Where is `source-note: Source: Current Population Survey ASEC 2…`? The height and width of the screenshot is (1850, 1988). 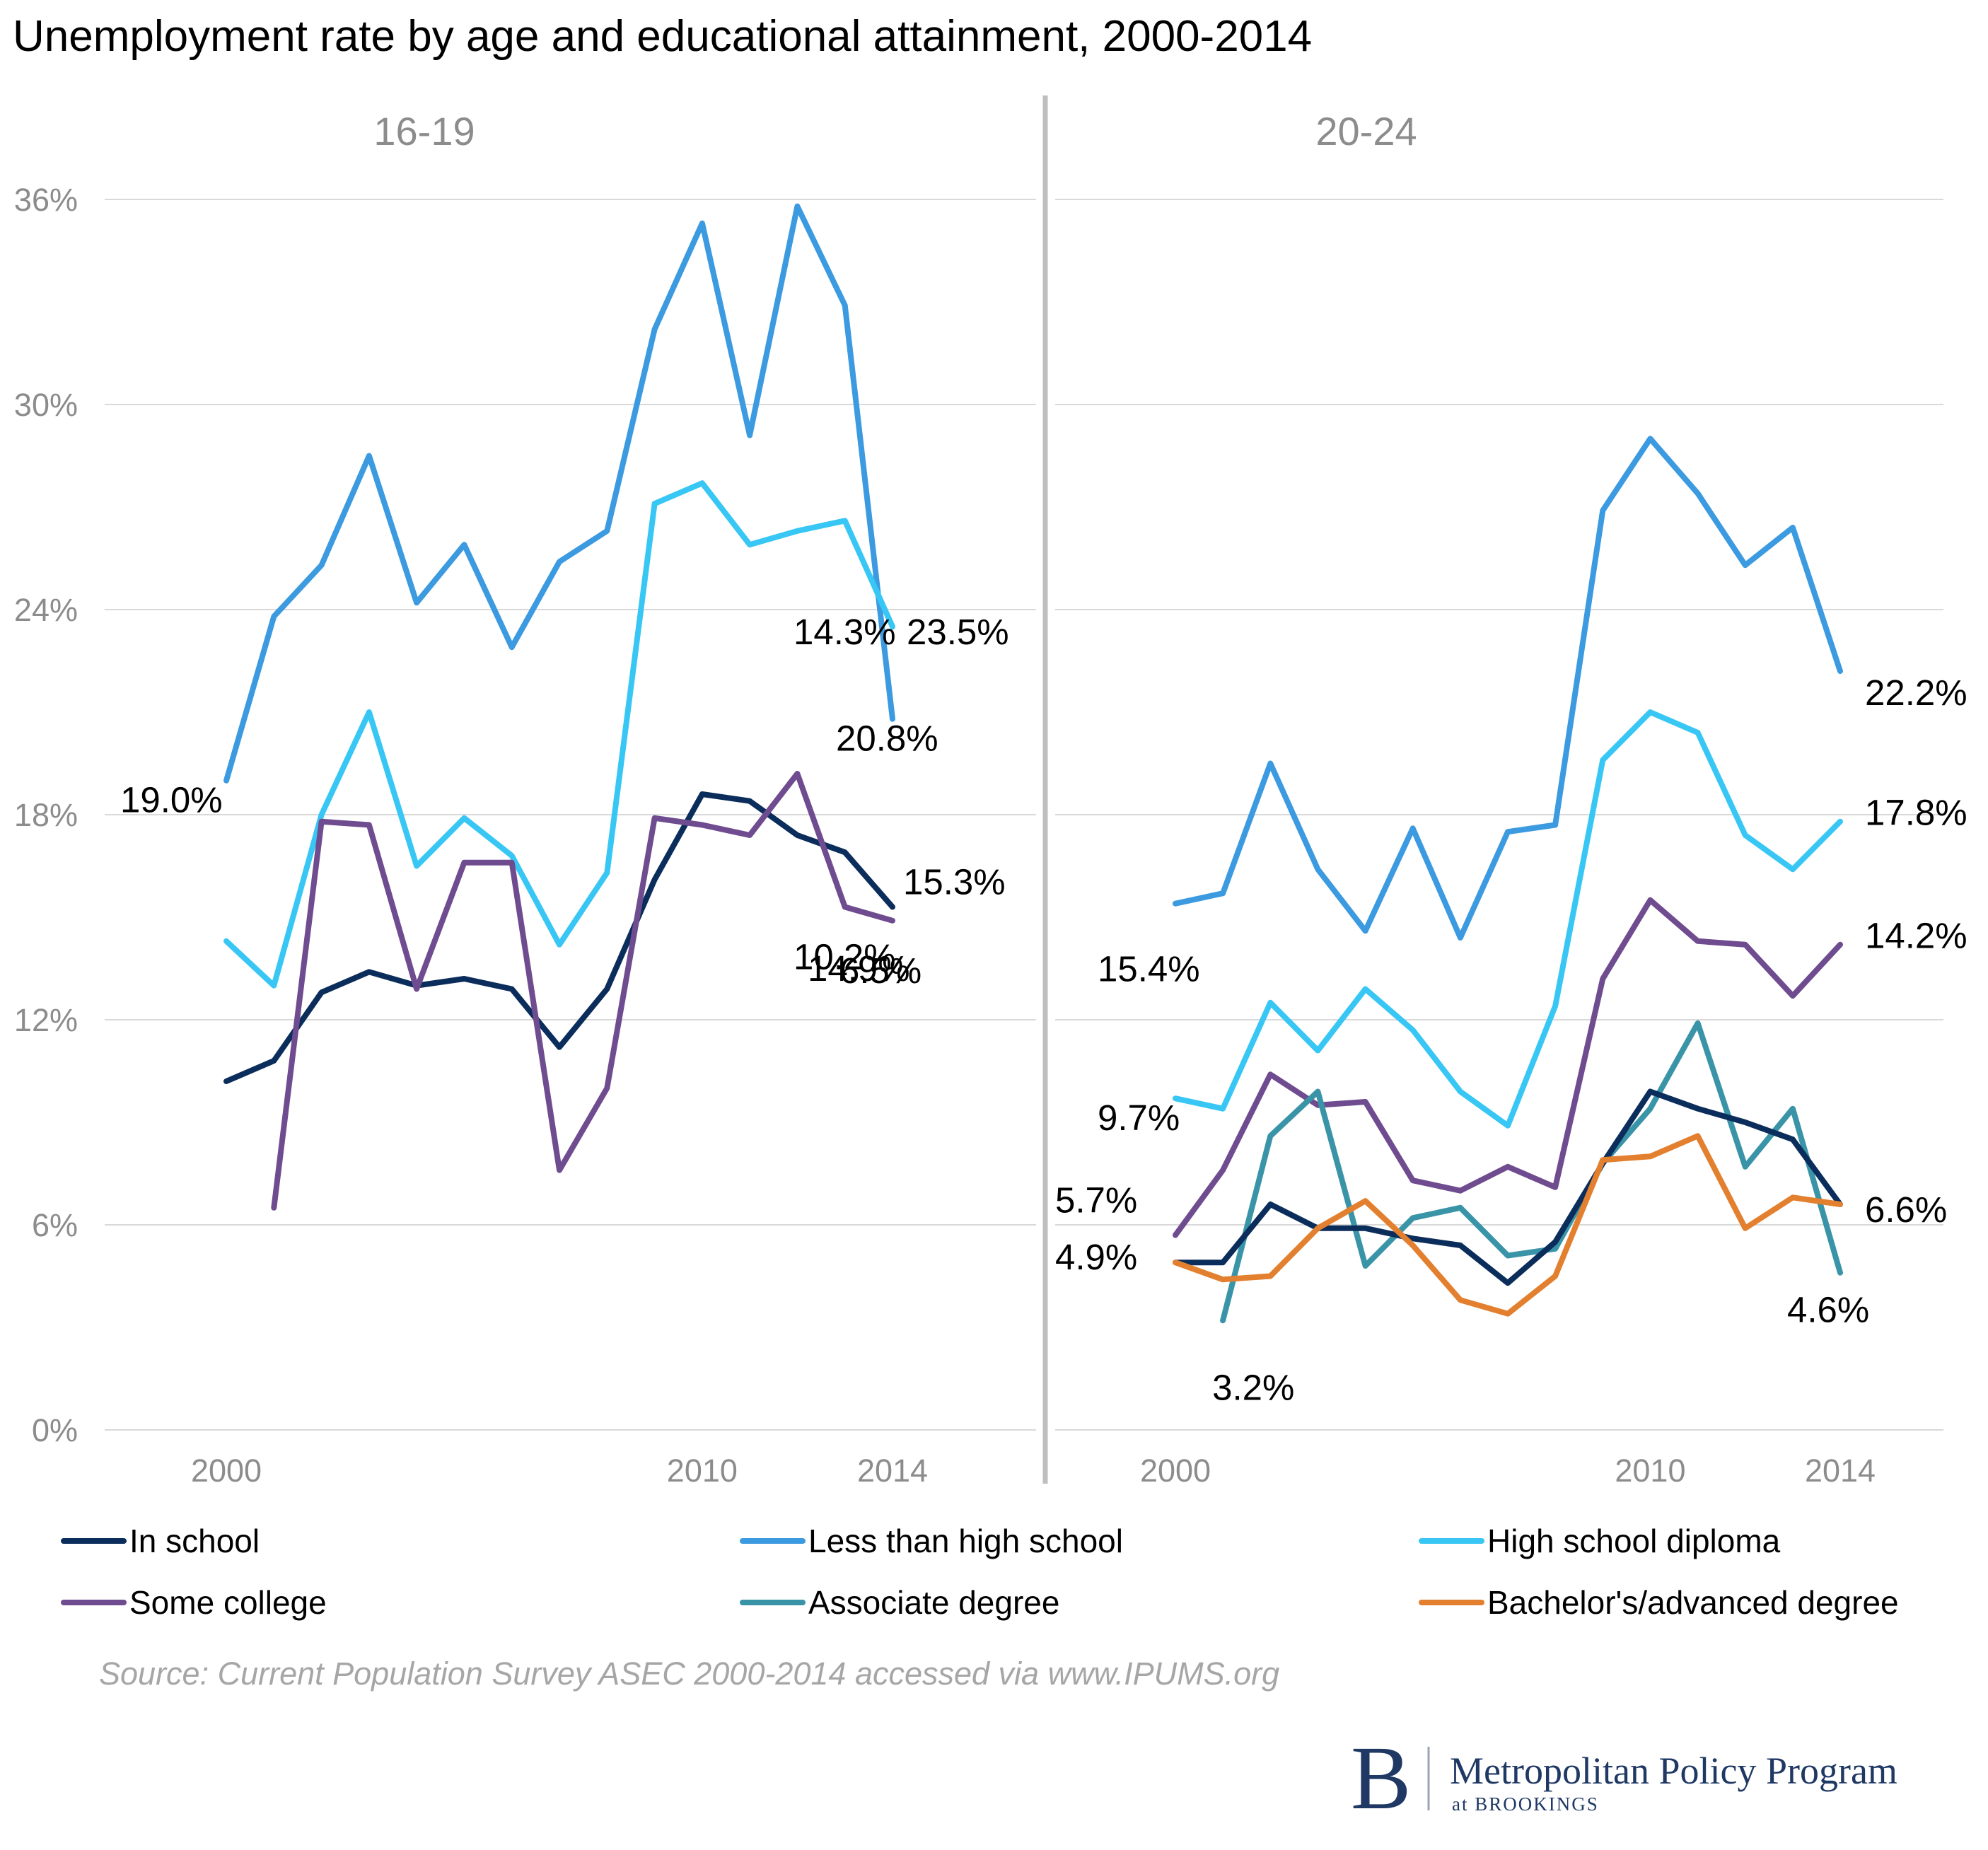 source-note: Source: Current Population Survey ASEC 2… is located at coordinates (689, 1674).